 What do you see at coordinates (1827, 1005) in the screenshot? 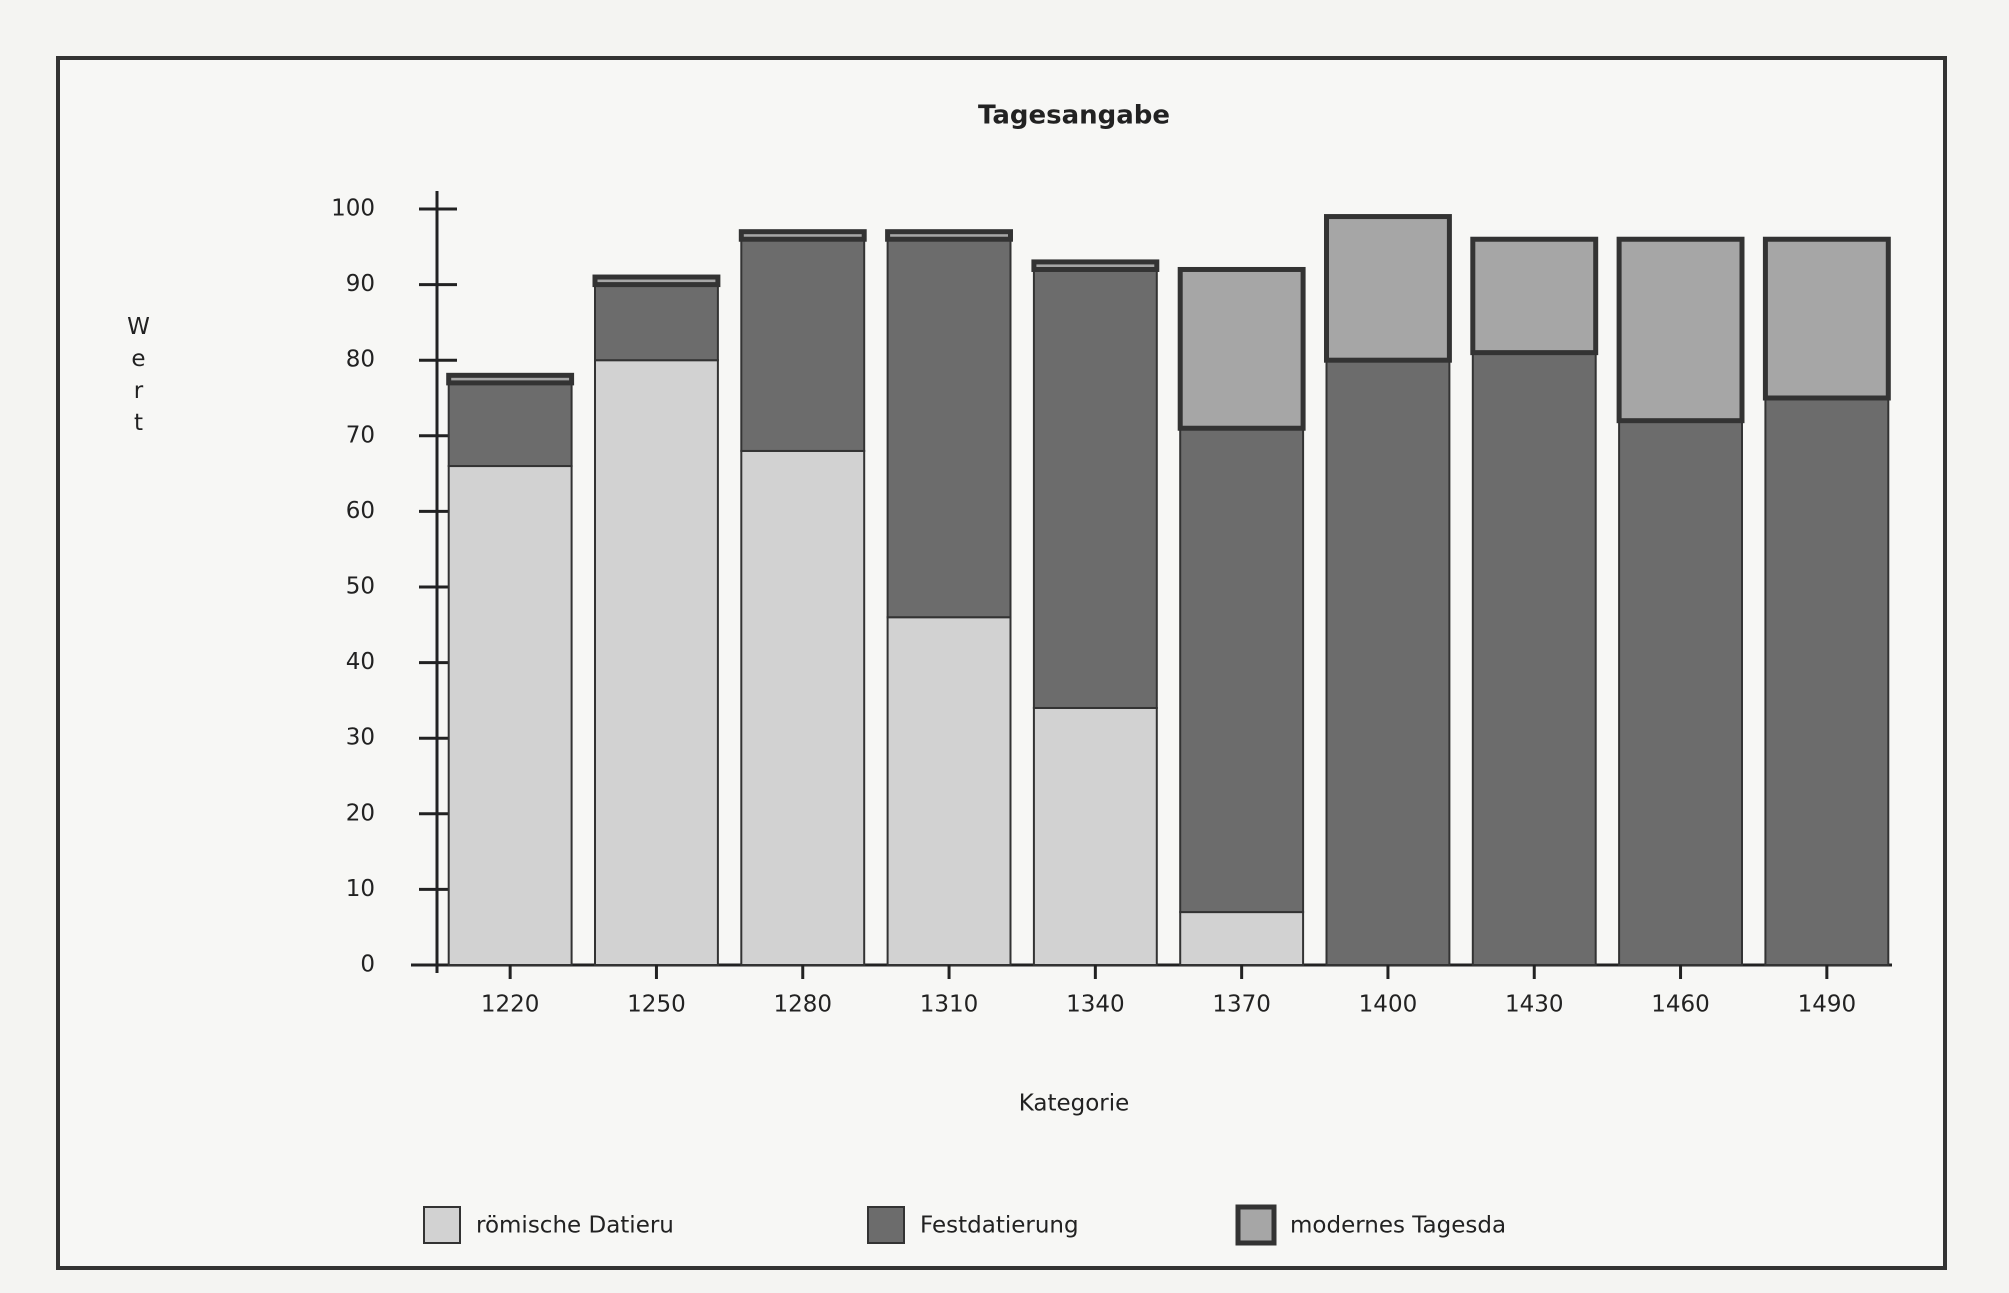
I see `x-tick-label: 1490` at bounding box center [1827, 1005].